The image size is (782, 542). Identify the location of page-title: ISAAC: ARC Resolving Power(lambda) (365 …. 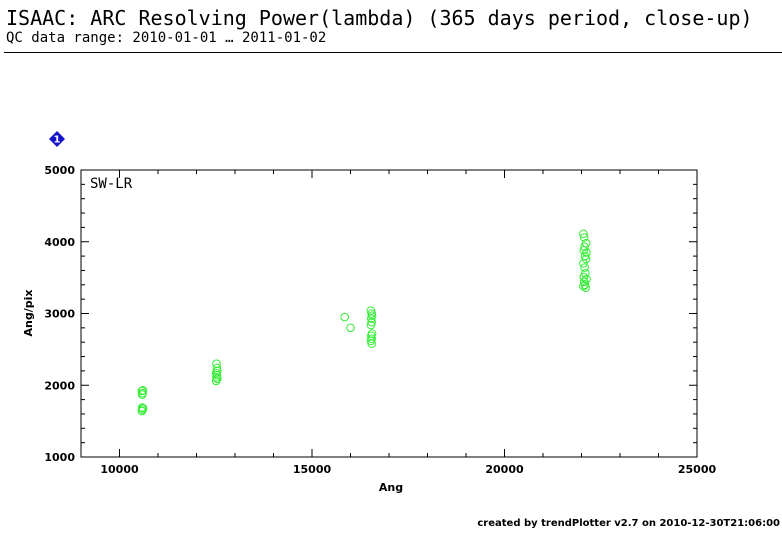
(379, 18).